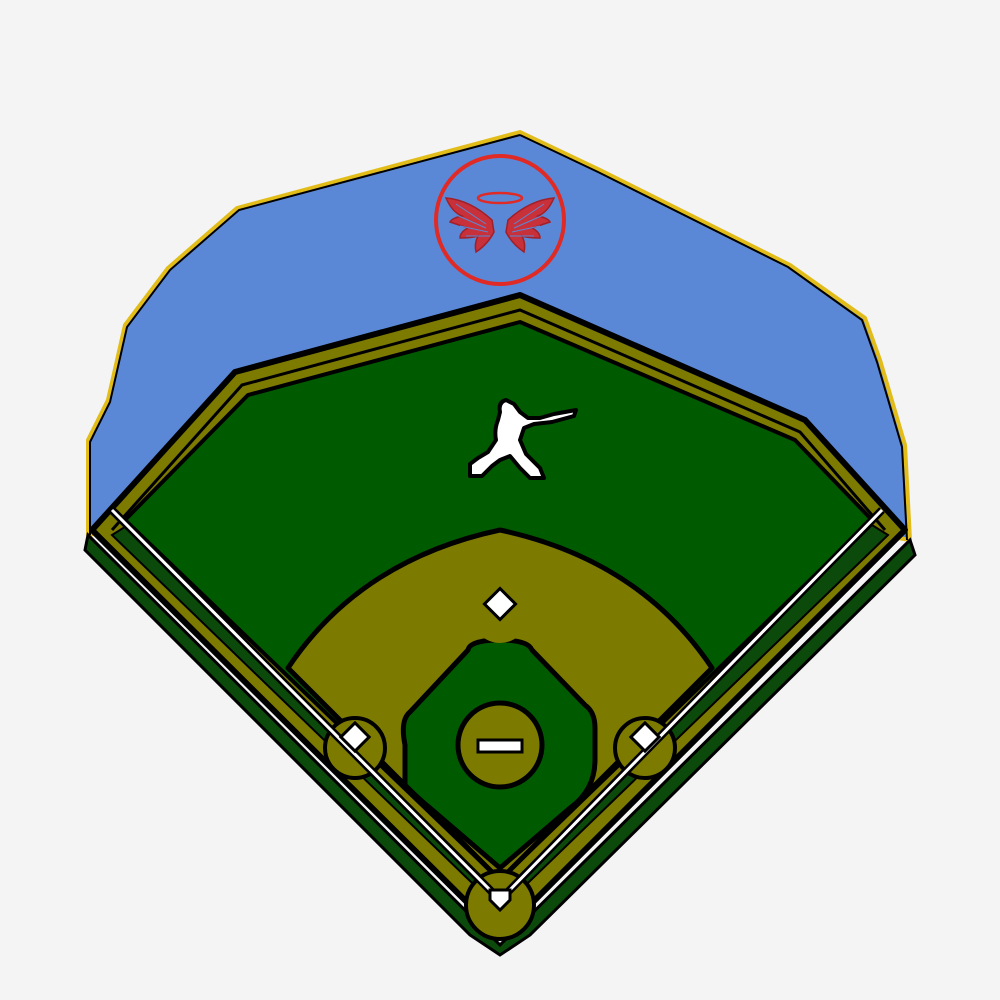 The image size is (1000, 1000). What do you see at coordinates (500, 604) in the screenshot?
I see `second-base` at bounding box center [500, 604].